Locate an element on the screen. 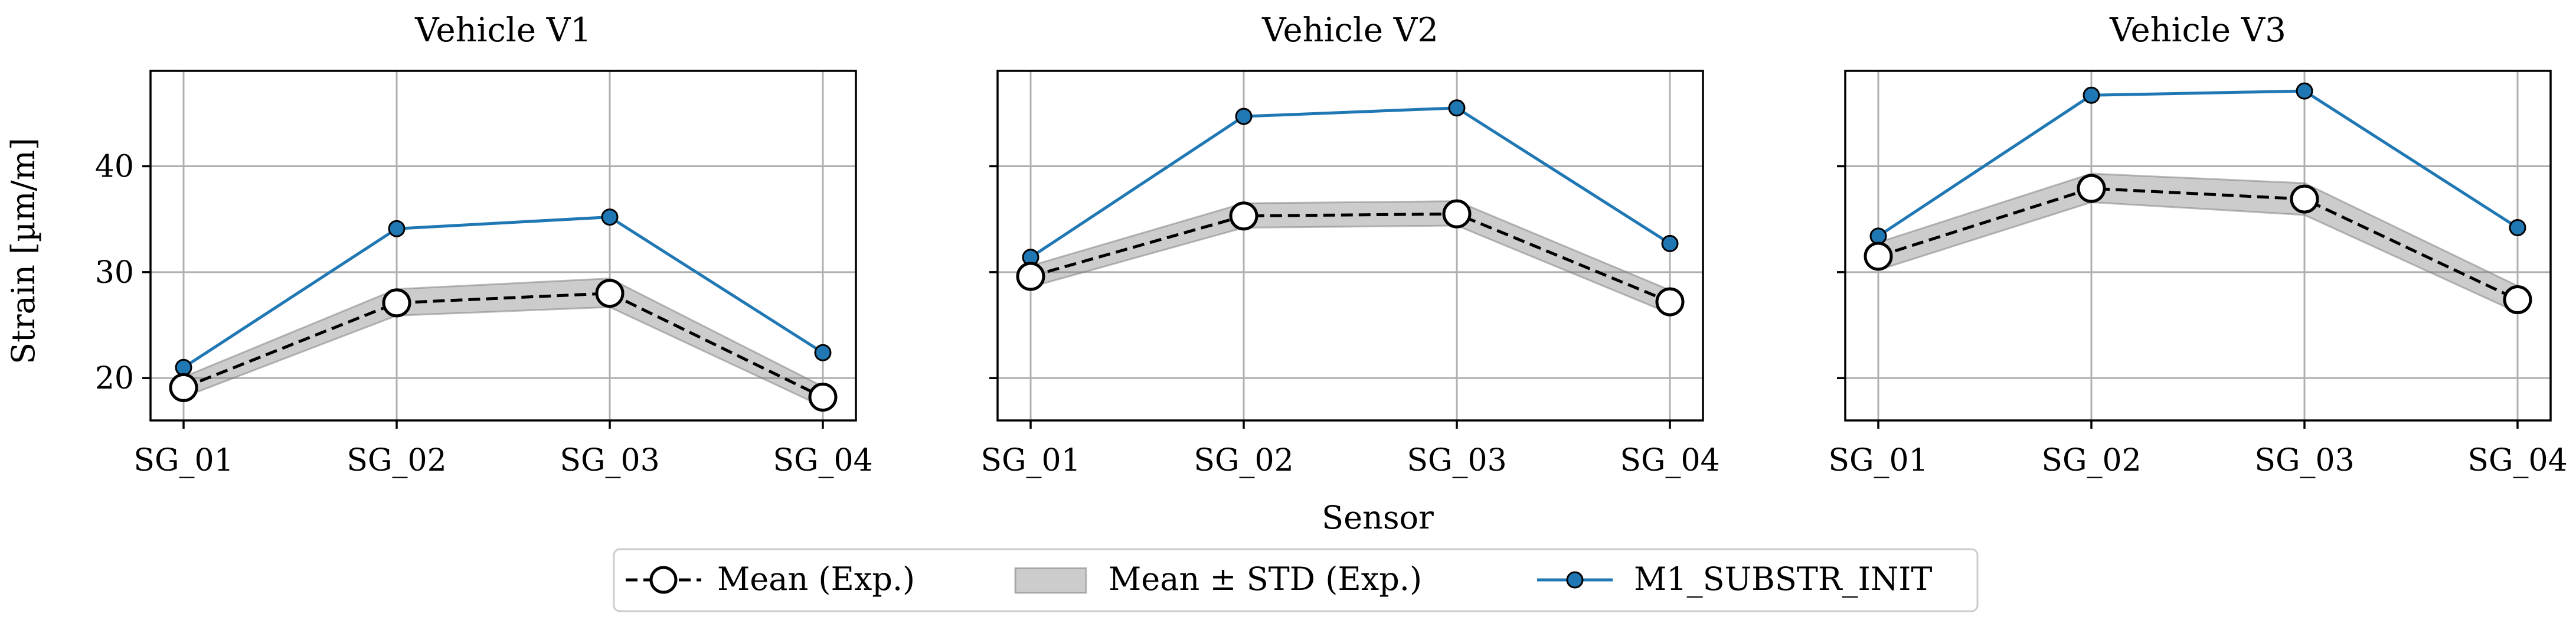 The image size is (2576, 623). y-tick-label: 40 is located at coordinates (114, 166).